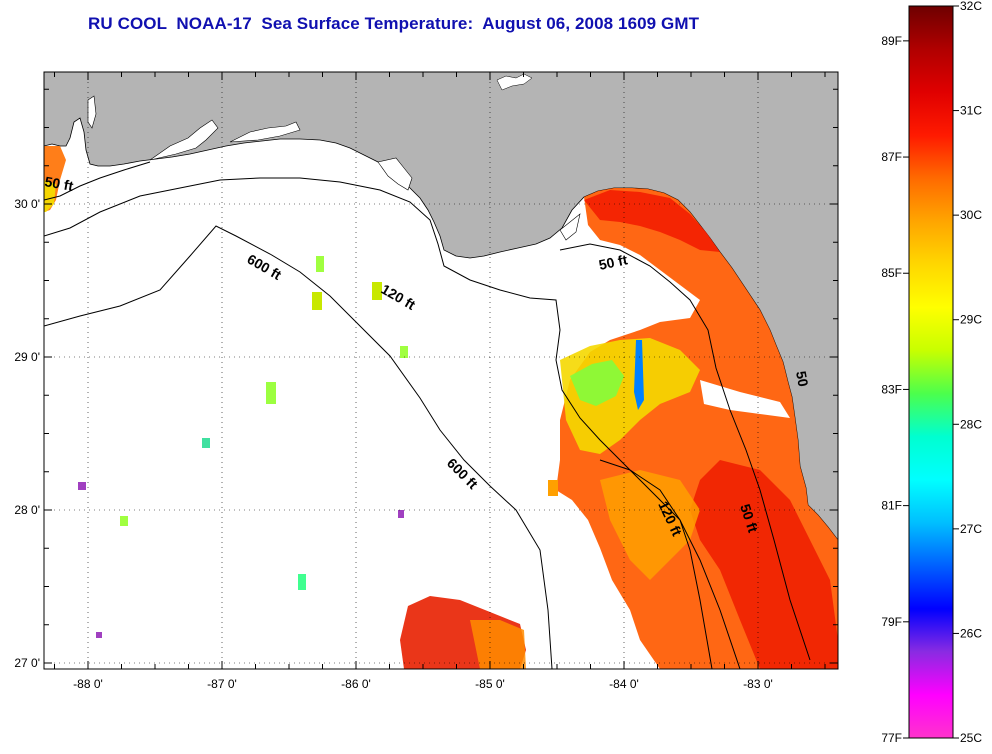 This screenshot has height=754, width=992. I want to click on lake, so click(514, 82).